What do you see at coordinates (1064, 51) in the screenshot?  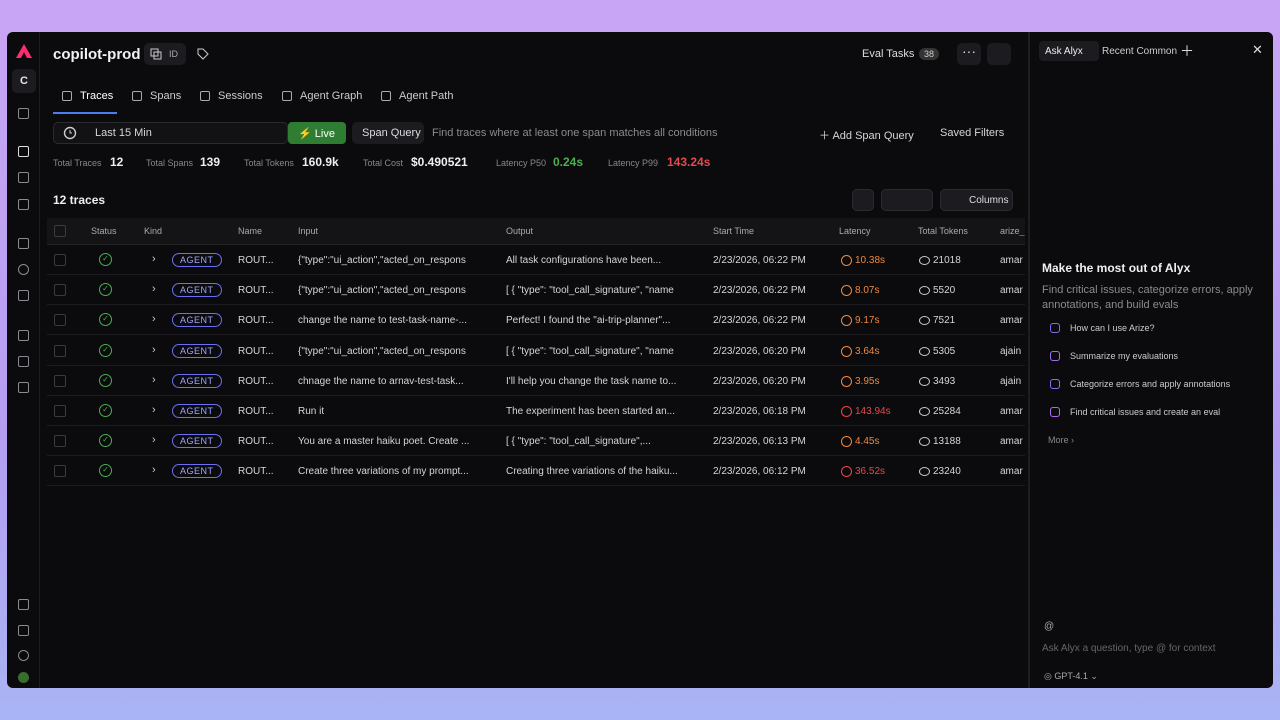 I see `alyx-tab: Ask Alyx` at bounding box center [1064, 51].